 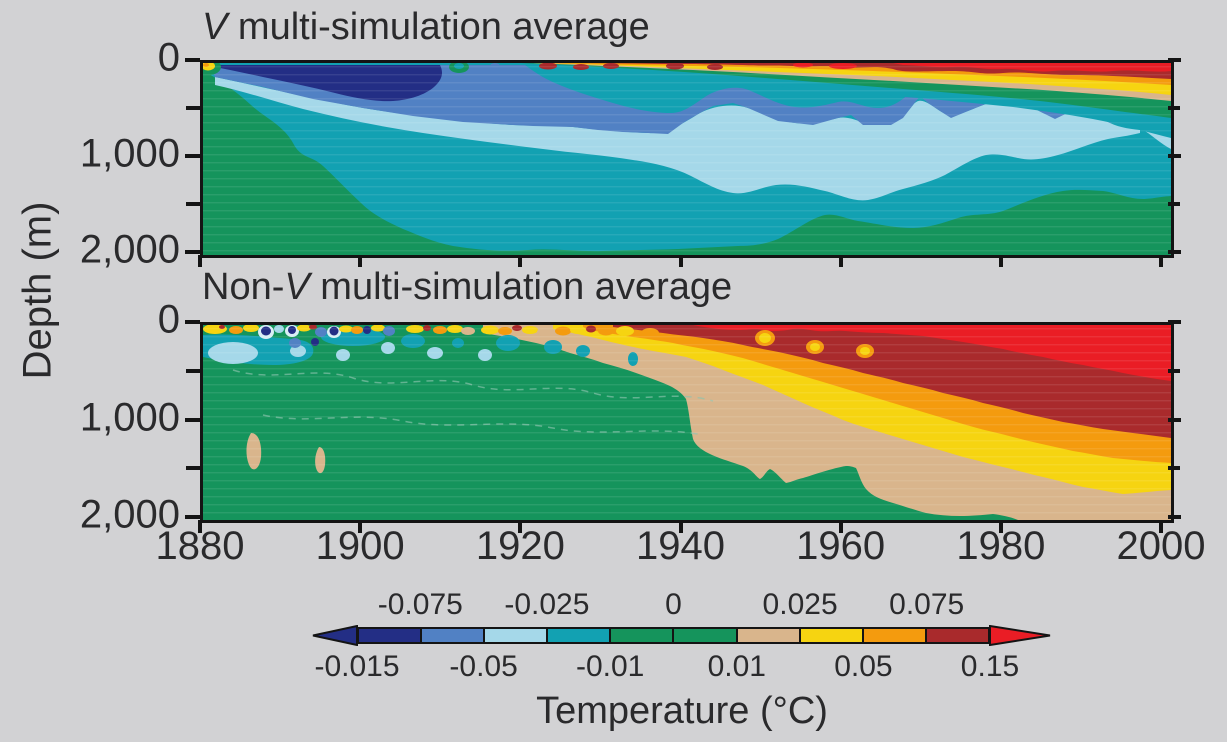 What do you see at coordinates (610, 666) in the screenshot?
I see `colorbar-bottom-label: -0.01` at bounding box center [610, 666].